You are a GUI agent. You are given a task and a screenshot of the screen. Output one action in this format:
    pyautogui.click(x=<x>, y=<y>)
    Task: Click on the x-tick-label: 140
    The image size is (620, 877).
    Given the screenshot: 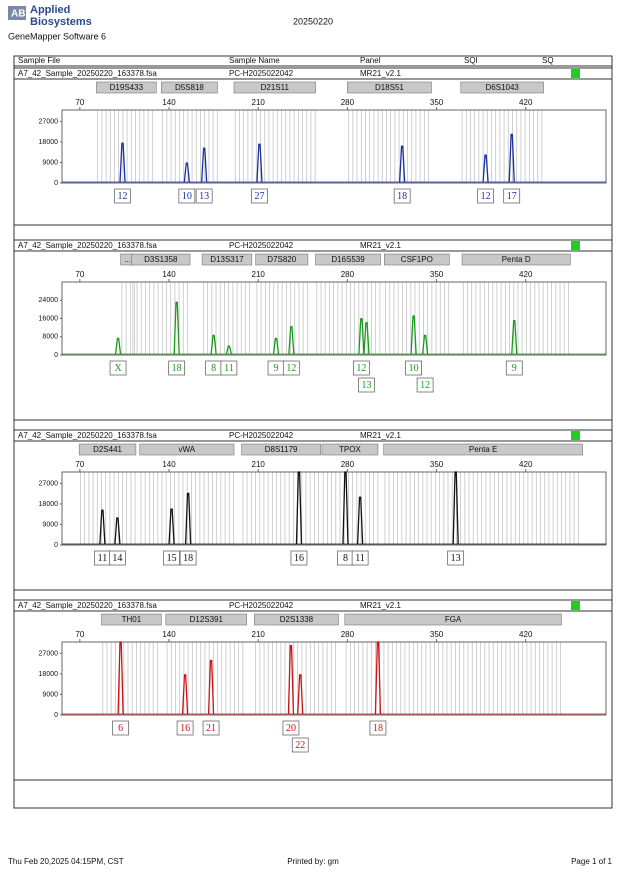 What is the action you would take?
    pyautogui.click(x=169, y=464)
    